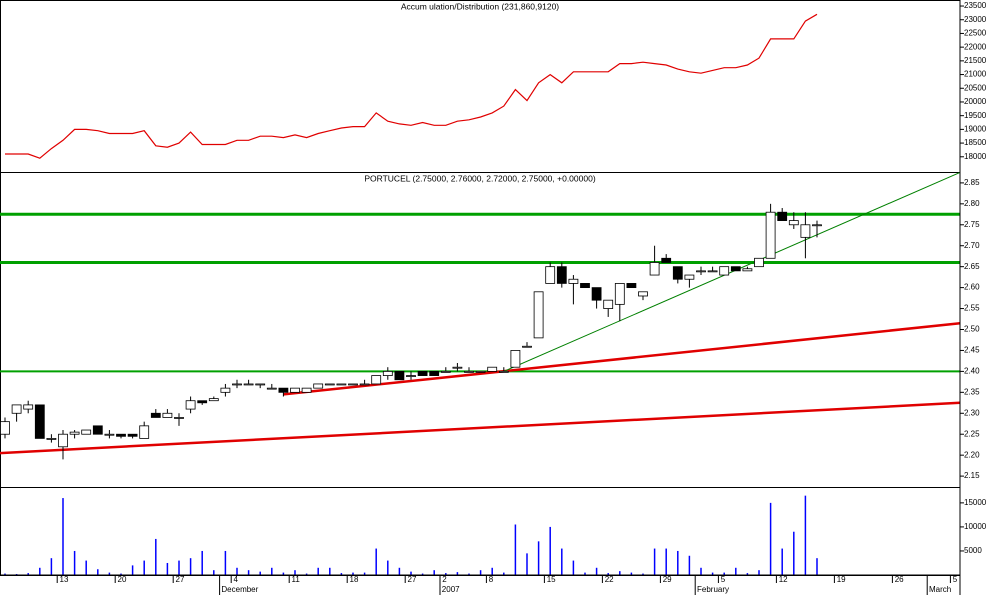 This screenshot has width=994, height=595. Describe the element at coordinates (940, 589) in the screenshot. I see `month-label: March` at that location.